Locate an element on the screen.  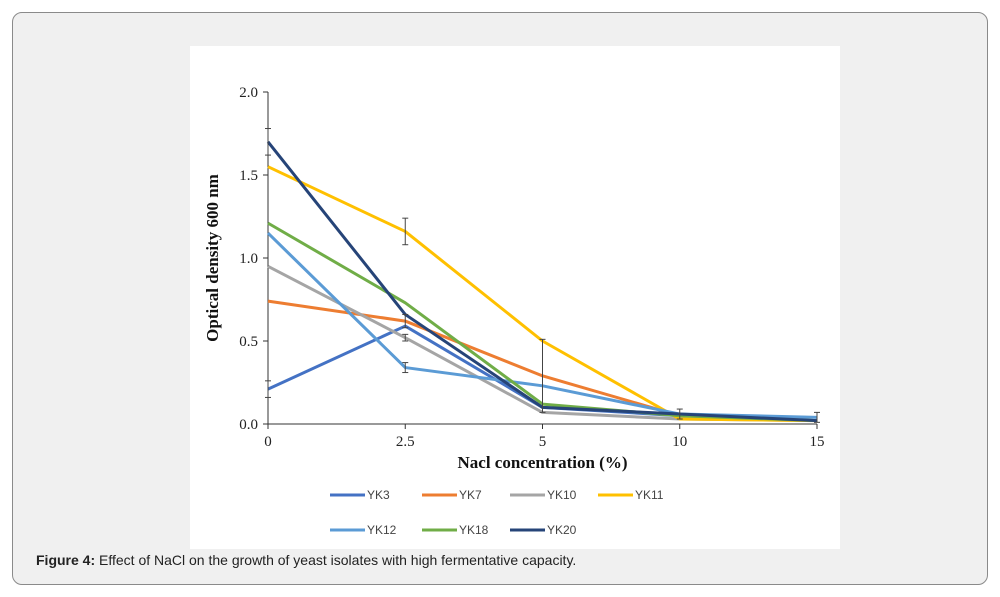
x-tick-label: 10 is located at coordinates (679, 442).